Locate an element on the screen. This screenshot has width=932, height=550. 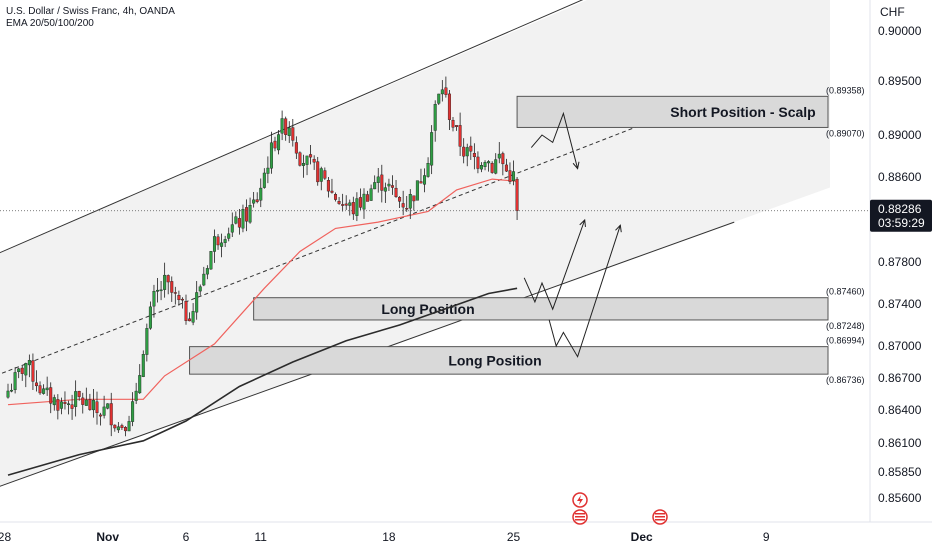
time-tick-label: 28 is located at coordinates (5, 537).